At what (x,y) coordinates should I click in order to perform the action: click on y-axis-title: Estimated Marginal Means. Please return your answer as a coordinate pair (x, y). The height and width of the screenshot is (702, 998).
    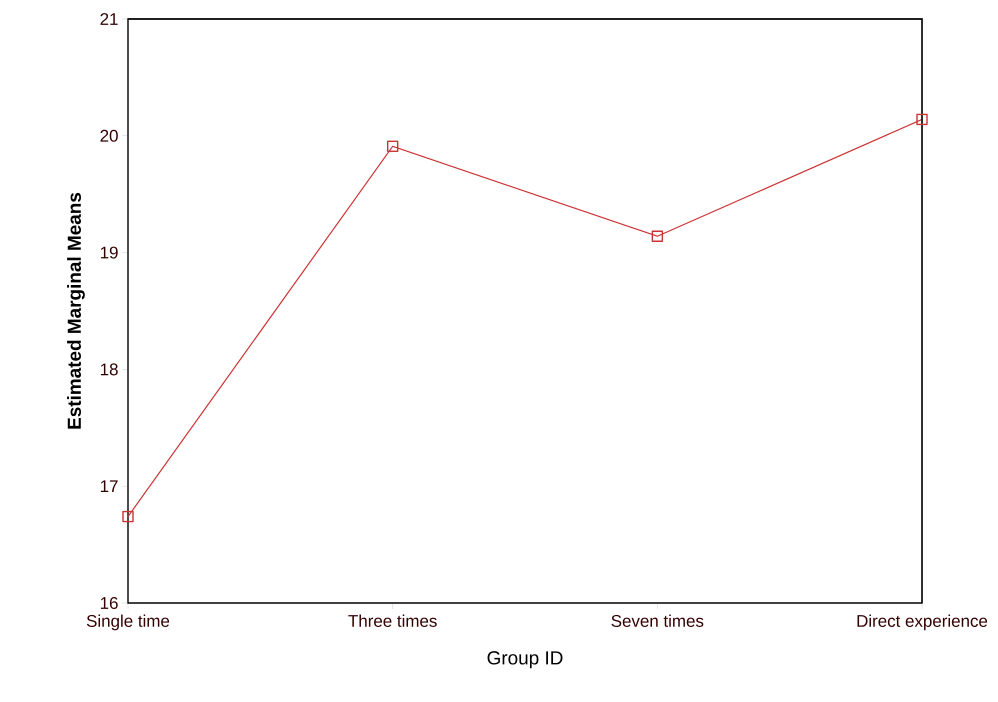
    Looking at the image, I should click on (76, 310).